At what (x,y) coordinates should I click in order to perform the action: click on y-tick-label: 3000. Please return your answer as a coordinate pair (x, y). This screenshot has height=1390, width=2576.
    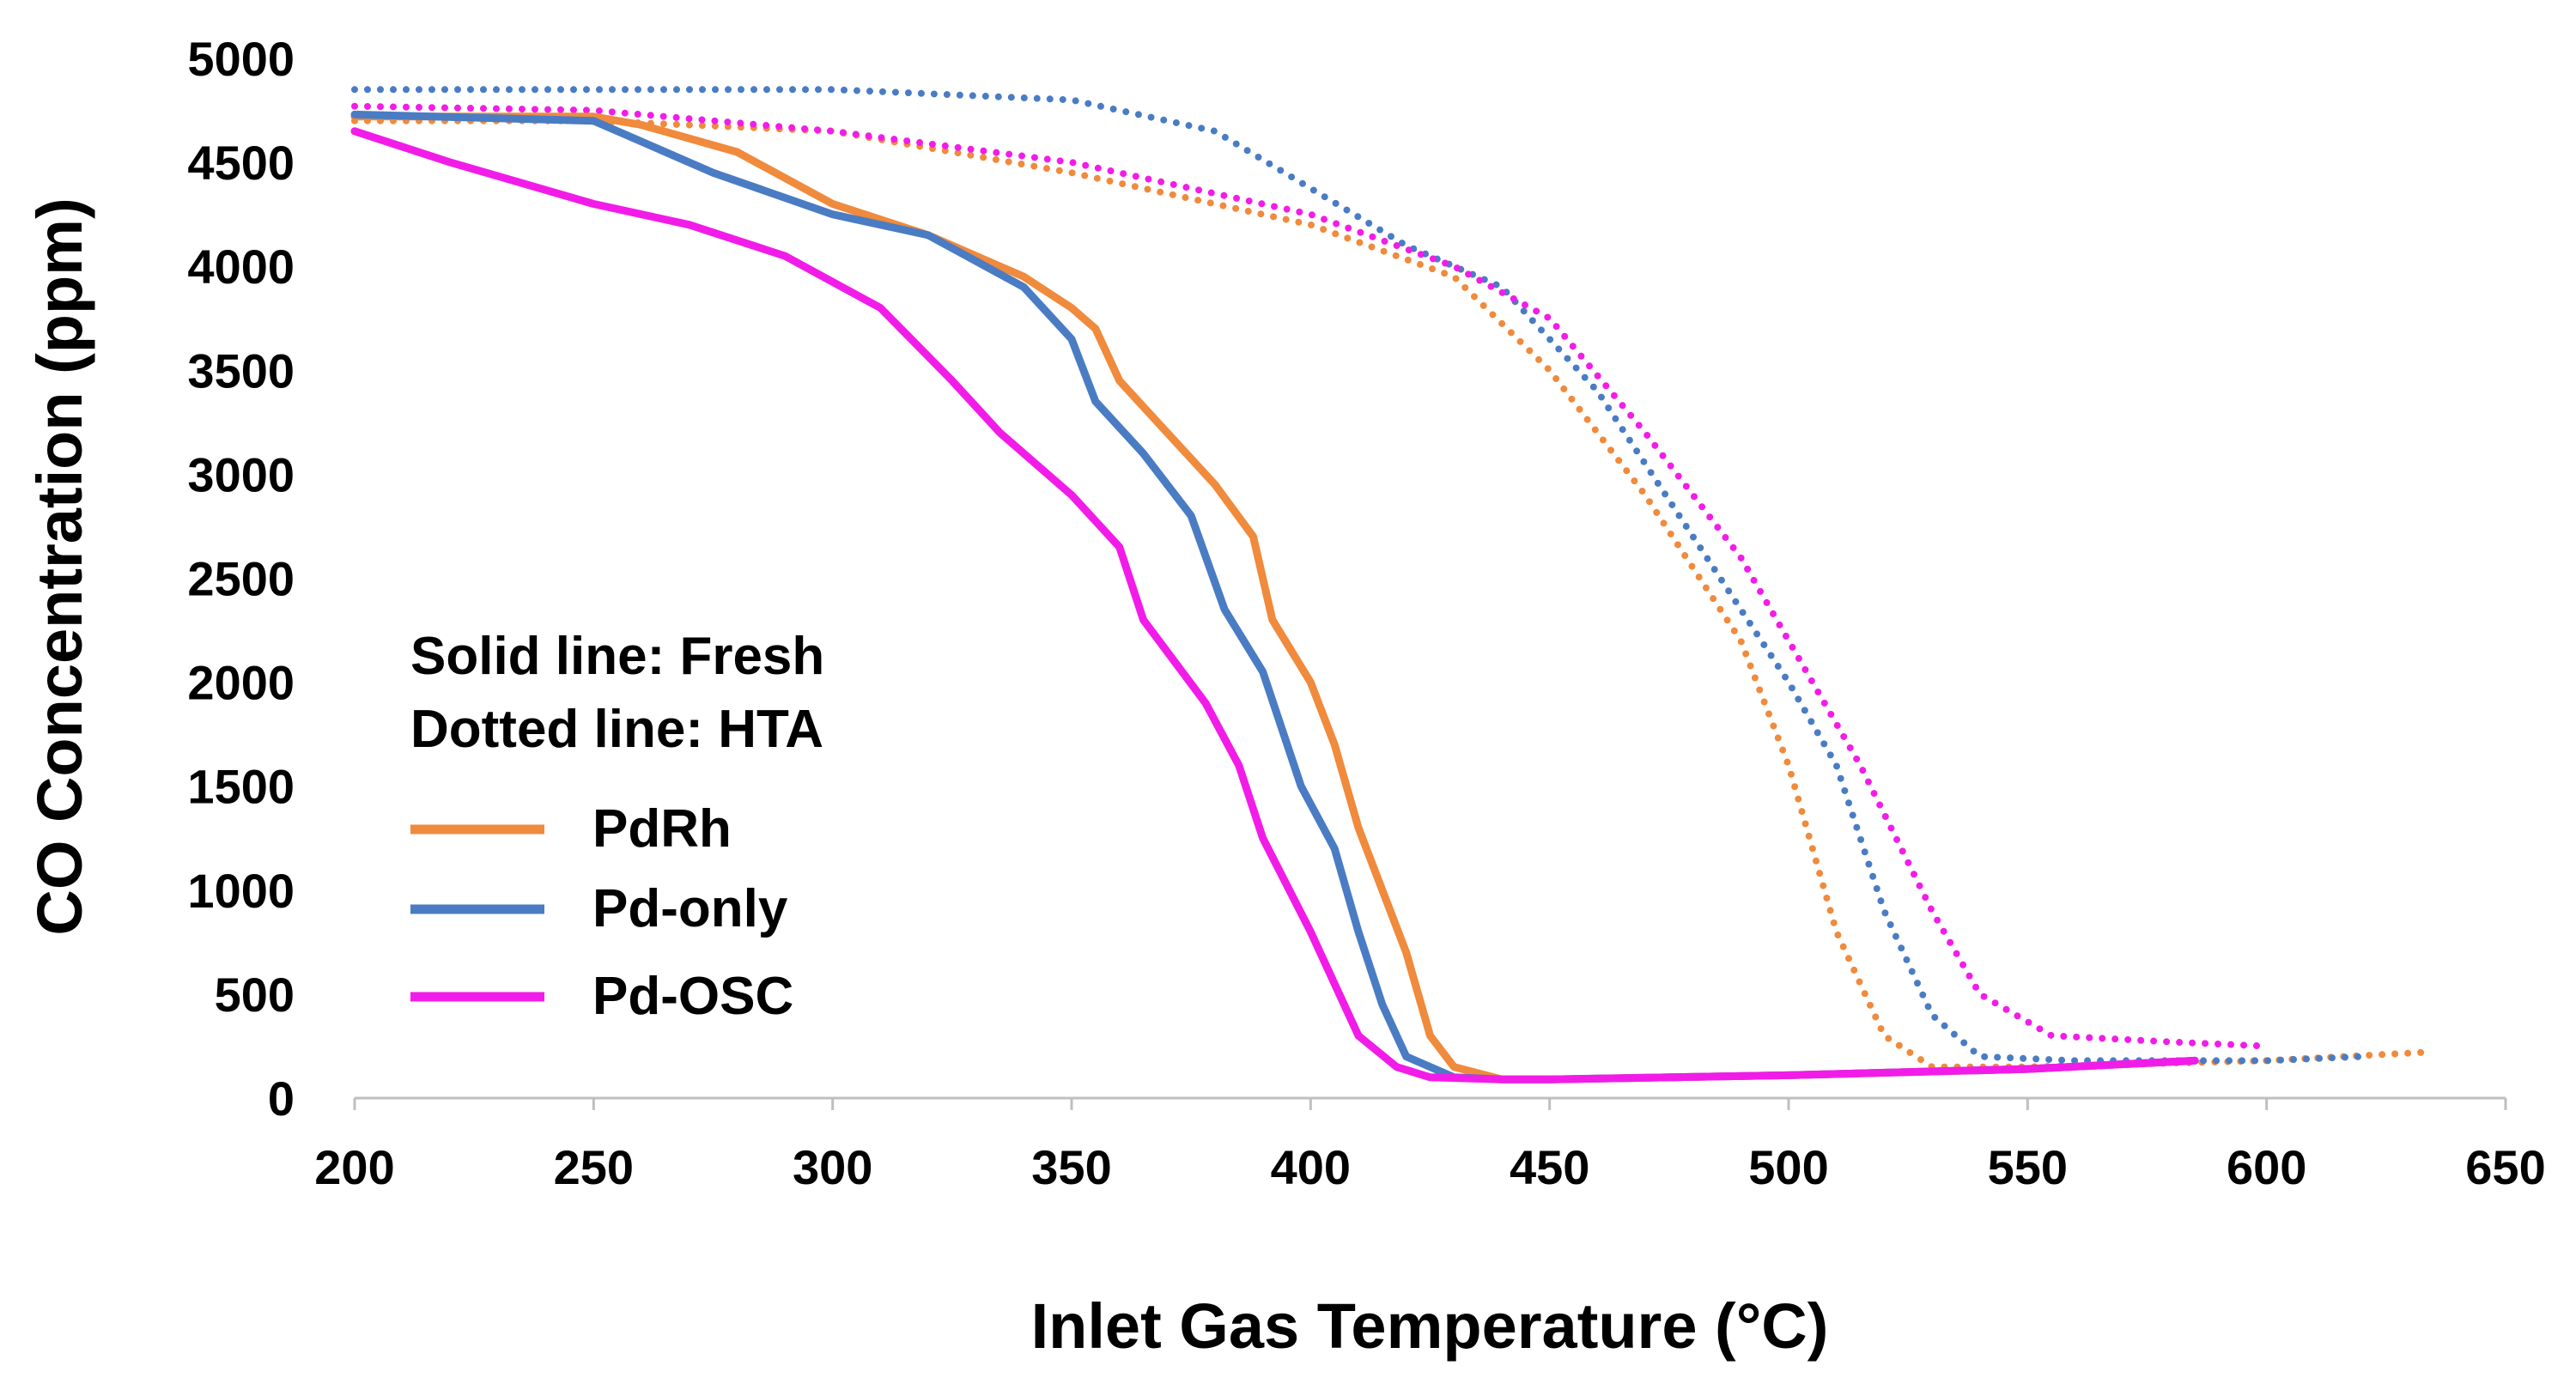
    Looking at the image, I should click on (241, 474).